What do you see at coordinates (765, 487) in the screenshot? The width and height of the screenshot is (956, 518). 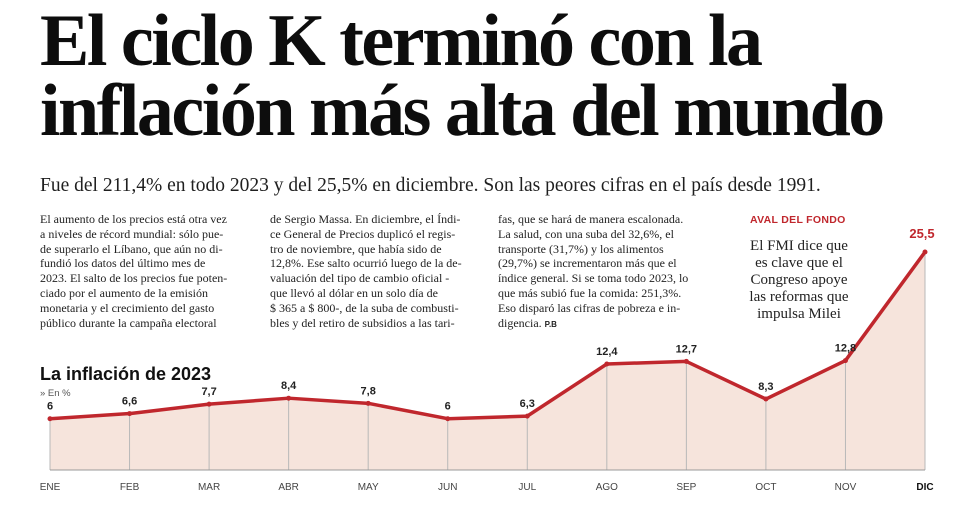 I see `chart-x-tick-label: OCT` at bounding box center [765, 487].